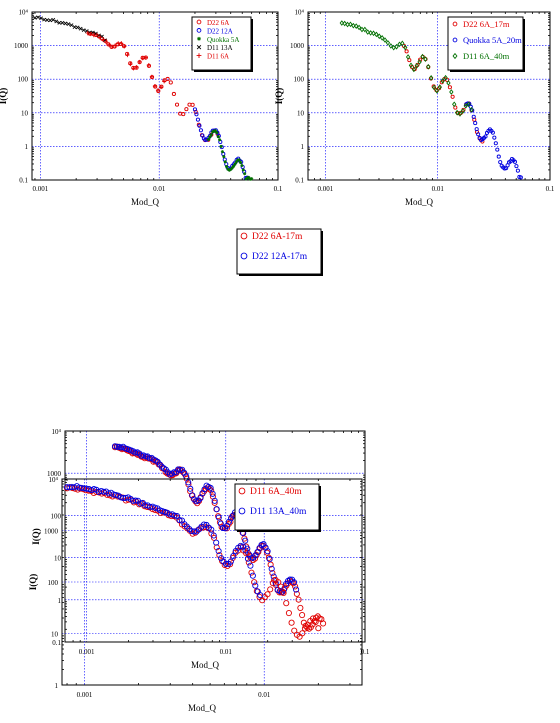  What do you see at coordinates (303, 147) in the screenshot?
I see `y-tick-label: 1` at bounding box center [303, 147].